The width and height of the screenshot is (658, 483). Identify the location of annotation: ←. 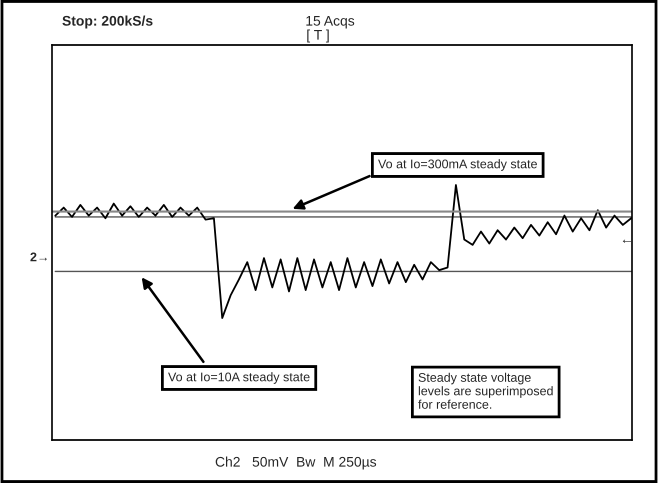
(627, 241).